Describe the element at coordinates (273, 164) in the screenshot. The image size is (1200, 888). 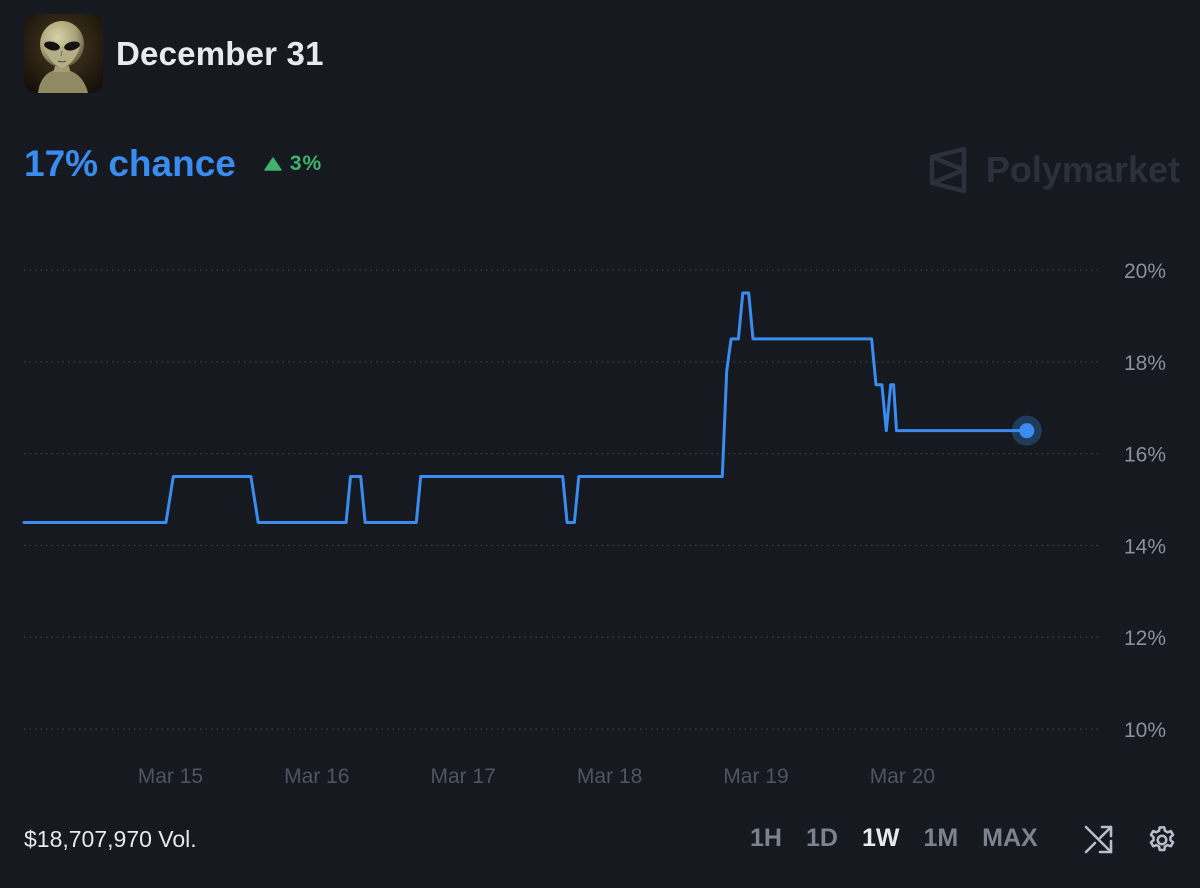
I see `triangle-up-icon` at that location.